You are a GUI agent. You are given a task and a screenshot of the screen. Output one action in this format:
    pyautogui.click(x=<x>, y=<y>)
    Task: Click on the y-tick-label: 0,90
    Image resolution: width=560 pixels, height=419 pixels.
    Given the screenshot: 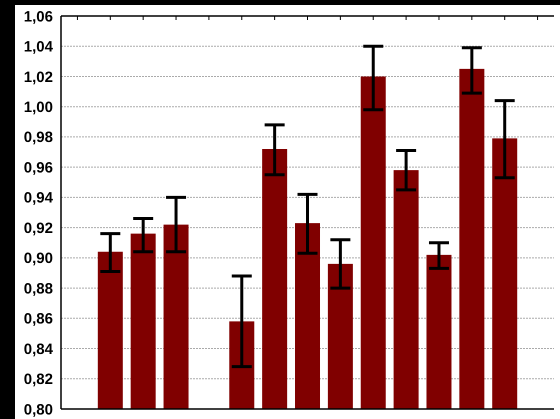 What is the action you would take?
    pyautogui.click(x=38, y=259)
    